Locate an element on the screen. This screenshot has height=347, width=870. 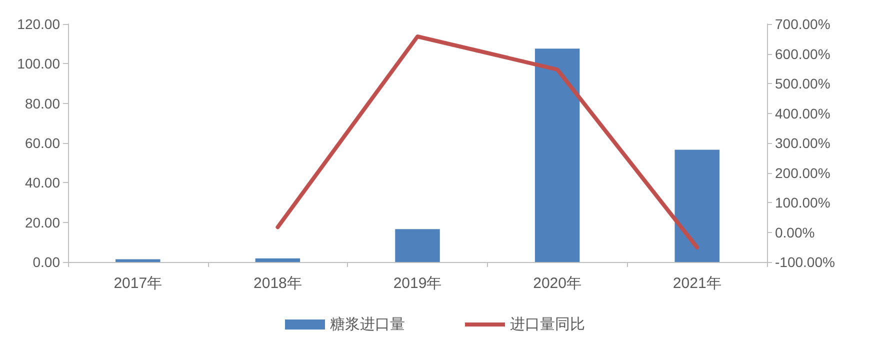
y2-tick-label: 200.00% is located at coordinates (802, 172).